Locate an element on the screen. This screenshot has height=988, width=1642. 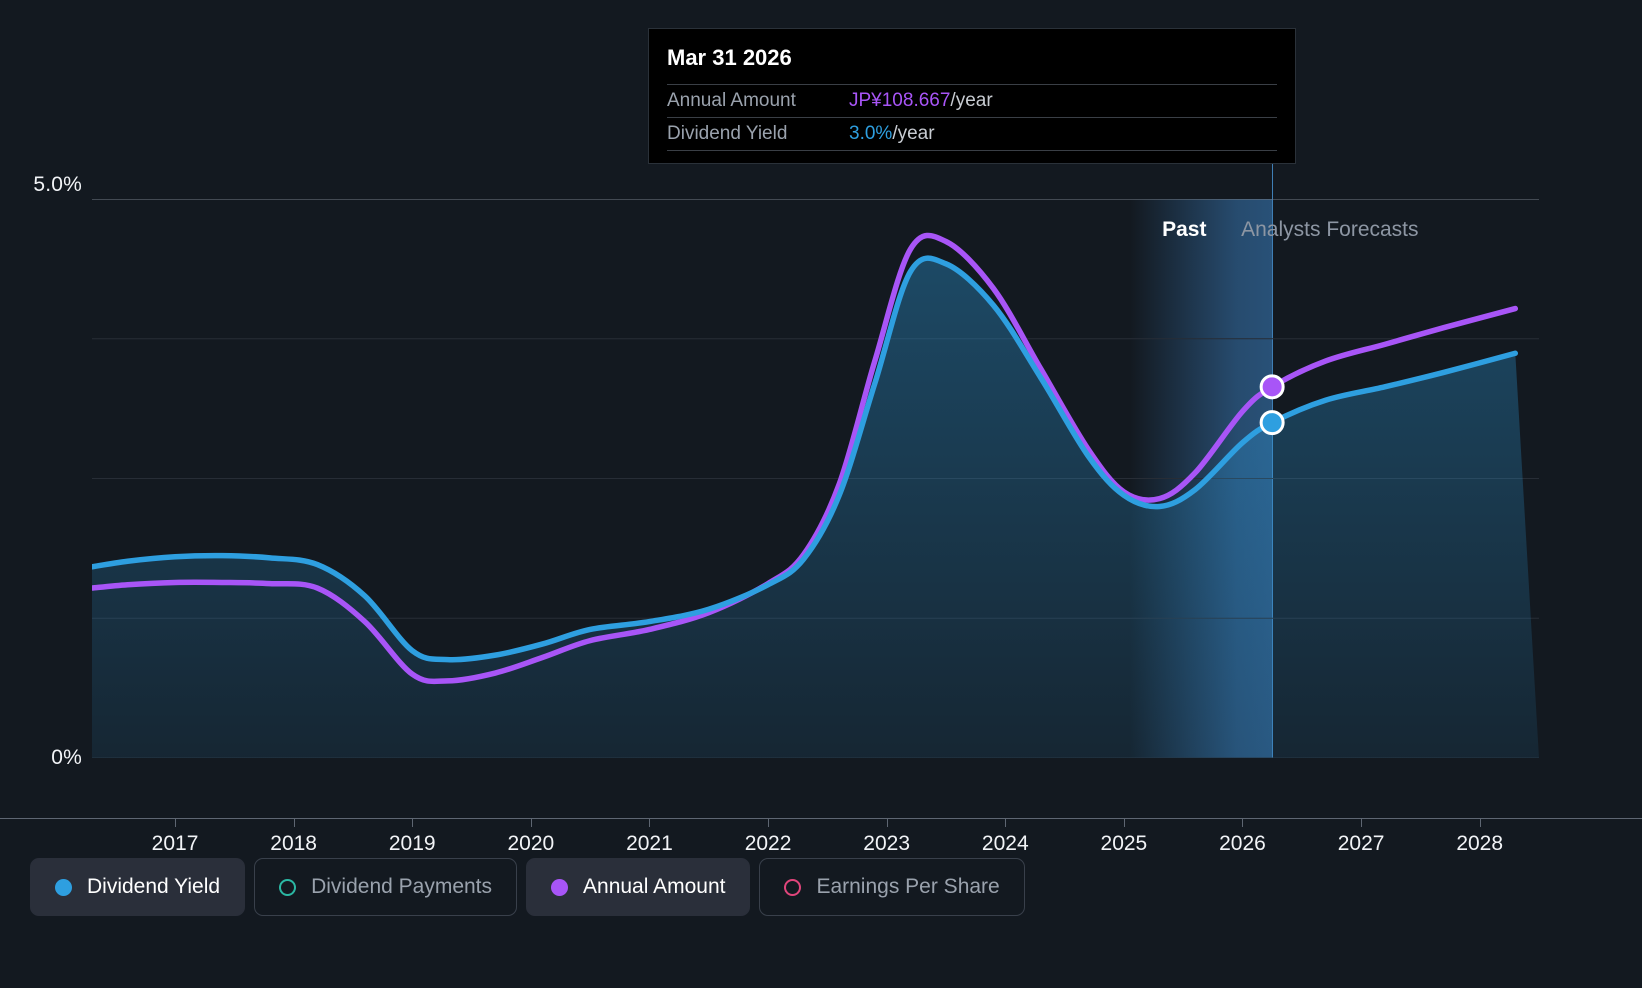
y-axis-zero-label: 0% is located at coordinates (66, 757).